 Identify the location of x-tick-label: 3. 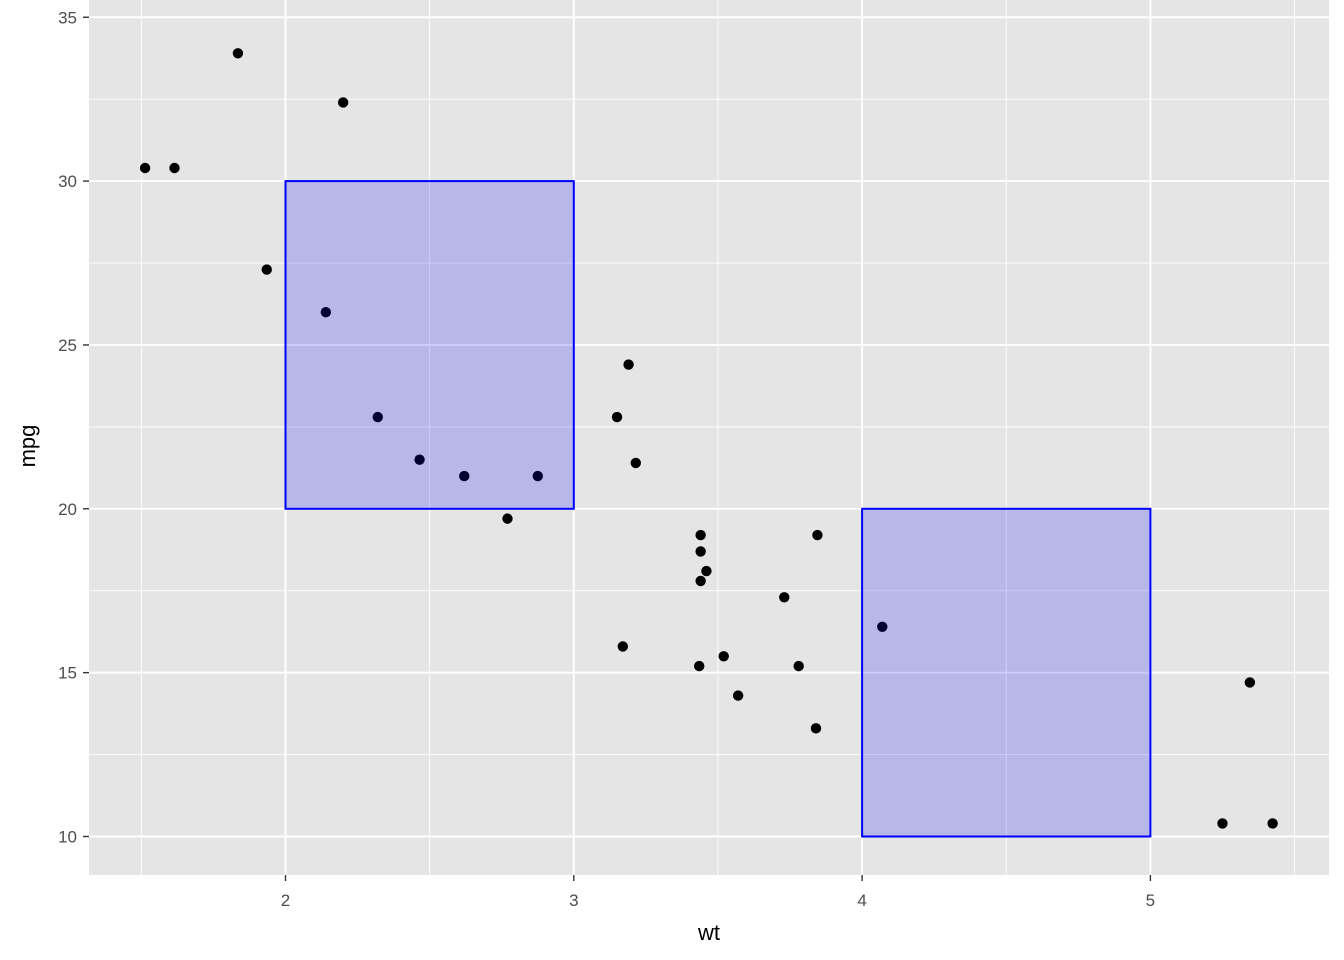
(573, 900).